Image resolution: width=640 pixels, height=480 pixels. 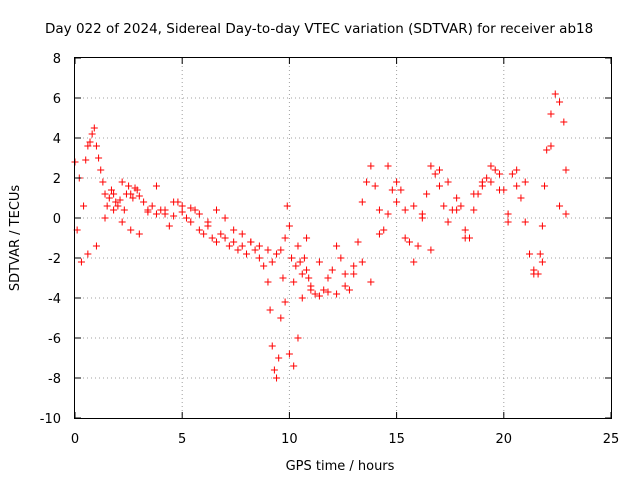 I want to click on x-tick-label: 15, so click(x=396, y=439).